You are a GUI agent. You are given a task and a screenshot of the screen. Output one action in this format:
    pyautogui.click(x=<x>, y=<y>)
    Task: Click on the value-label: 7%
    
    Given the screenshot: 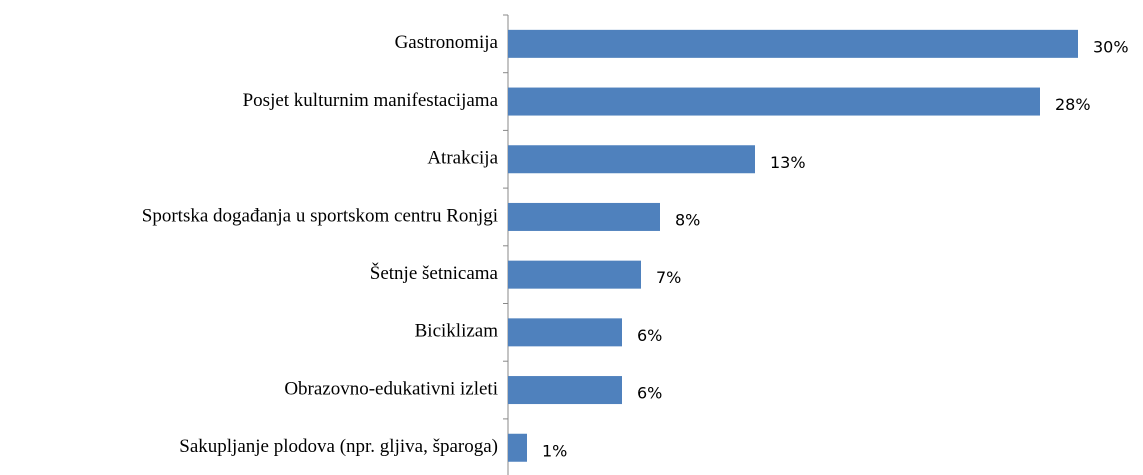 What is the action you would take?
    pyautogui.click(x=668, y=277)
    